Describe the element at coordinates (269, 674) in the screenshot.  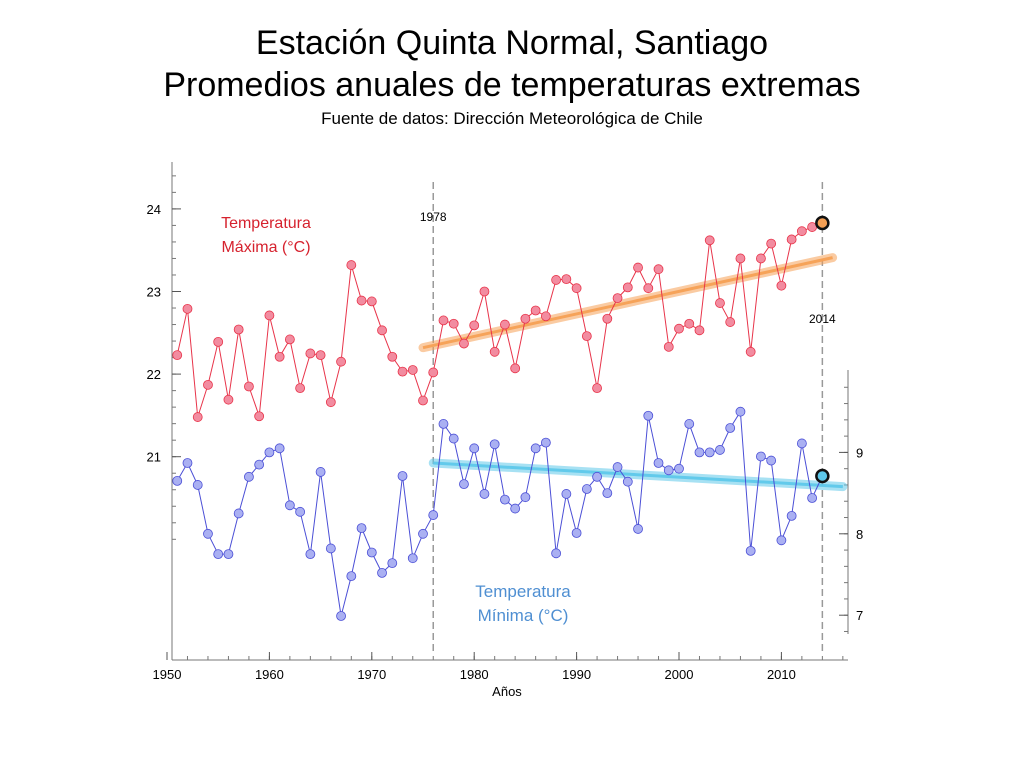
I see `x-axis-tick-label: 1960` at that location.